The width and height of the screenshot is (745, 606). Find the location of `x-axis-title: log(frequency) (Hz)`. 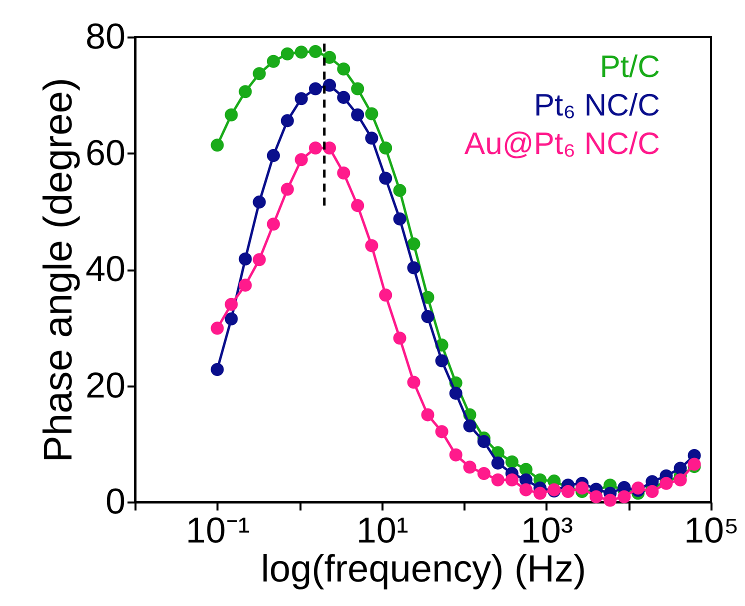

x-axis-title: log(frequency) (Hz) is located at coordinates (423, 569).